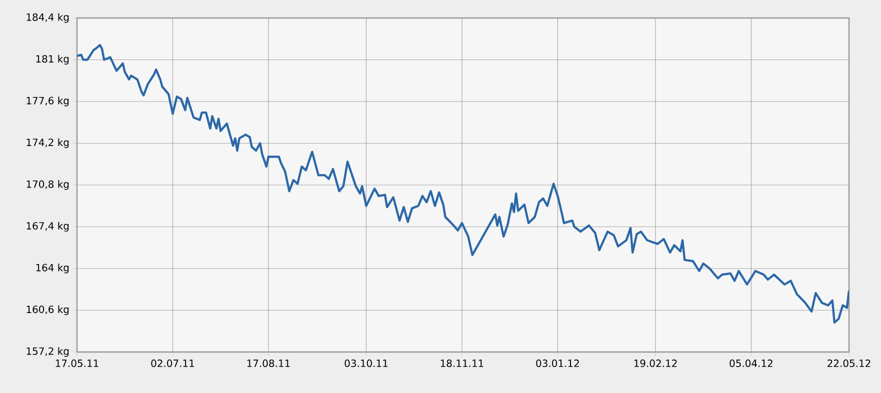 Image resolution: width=881 pixels, height=393 pixels. Describe the element at coordinates (47, 227) in the screenshot. I see `y-tick-label: 167,4 kg` at that location.